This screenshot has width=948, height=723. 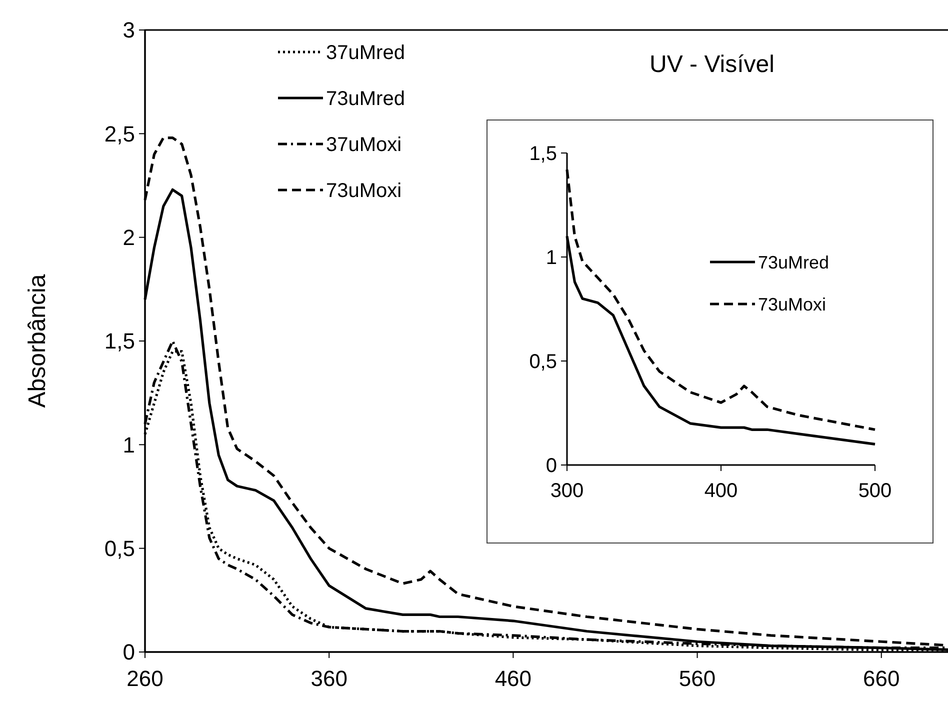 What do you see at coordinates (128, 237) in the screenshot?
I see `y-tick-label: 2` at bounding box center [128, 237].